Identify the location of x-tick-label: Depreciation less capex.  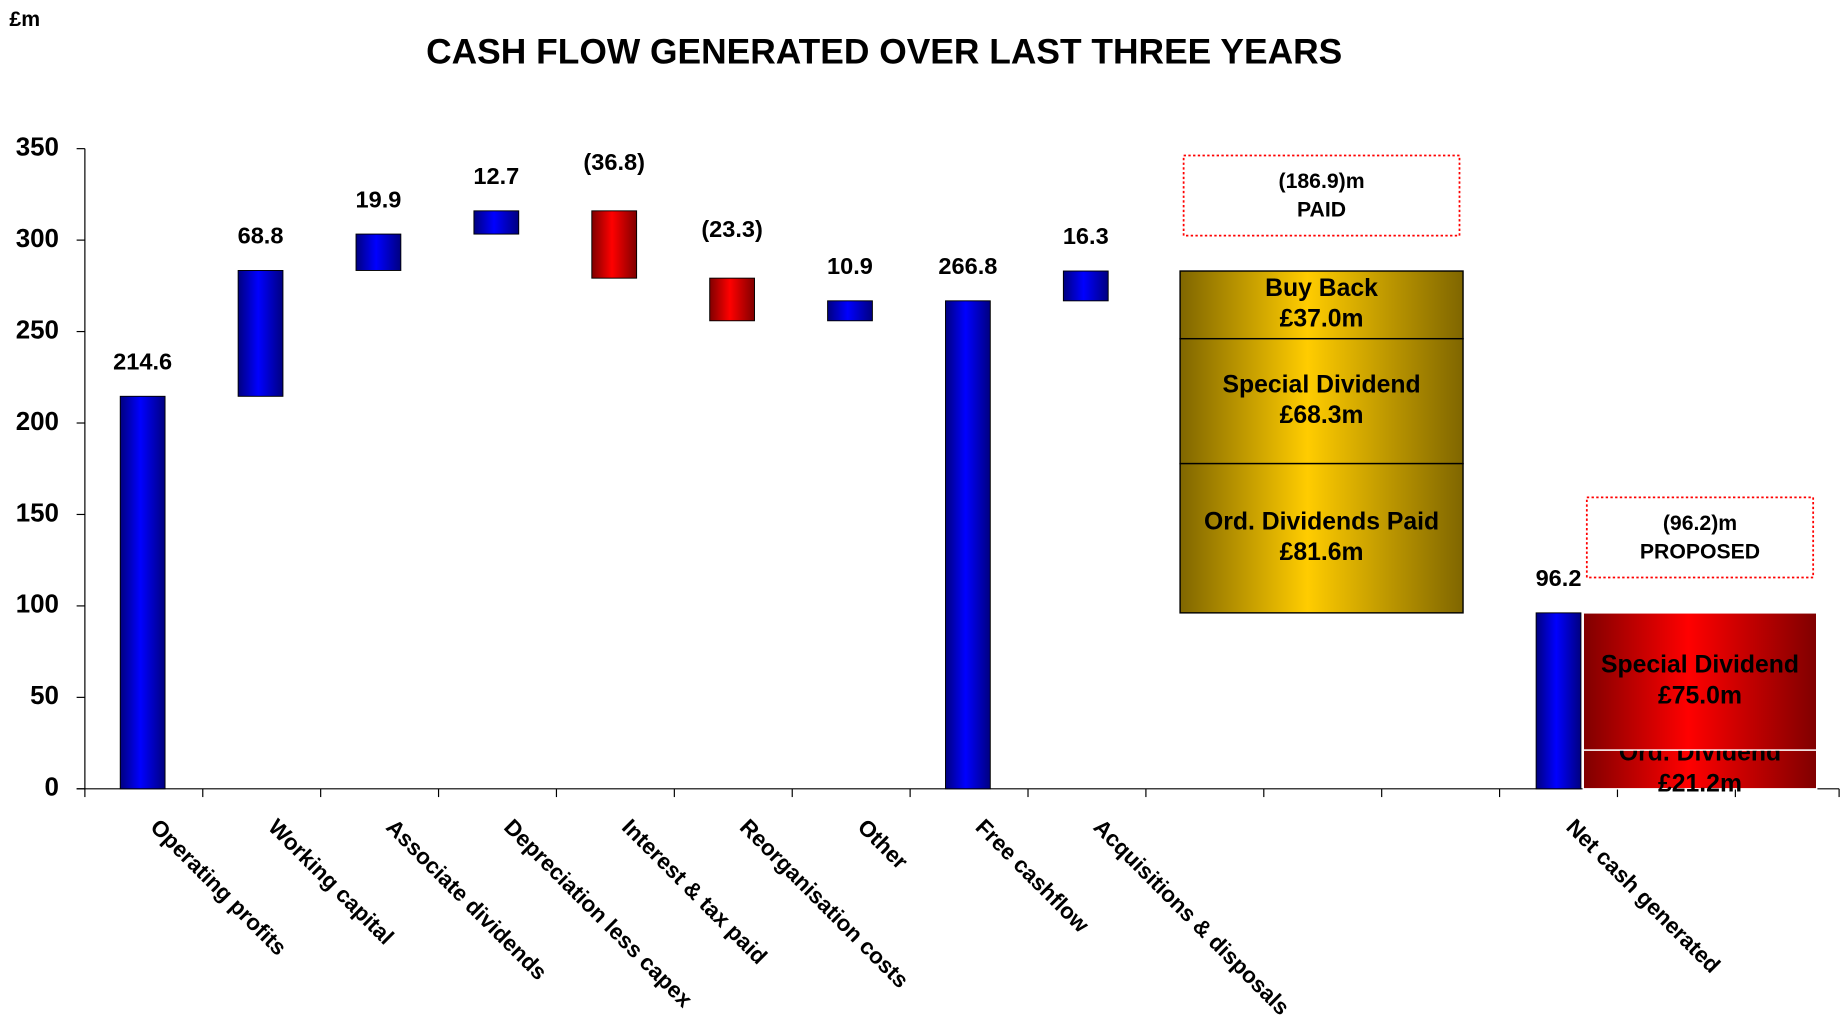
(598, 913).